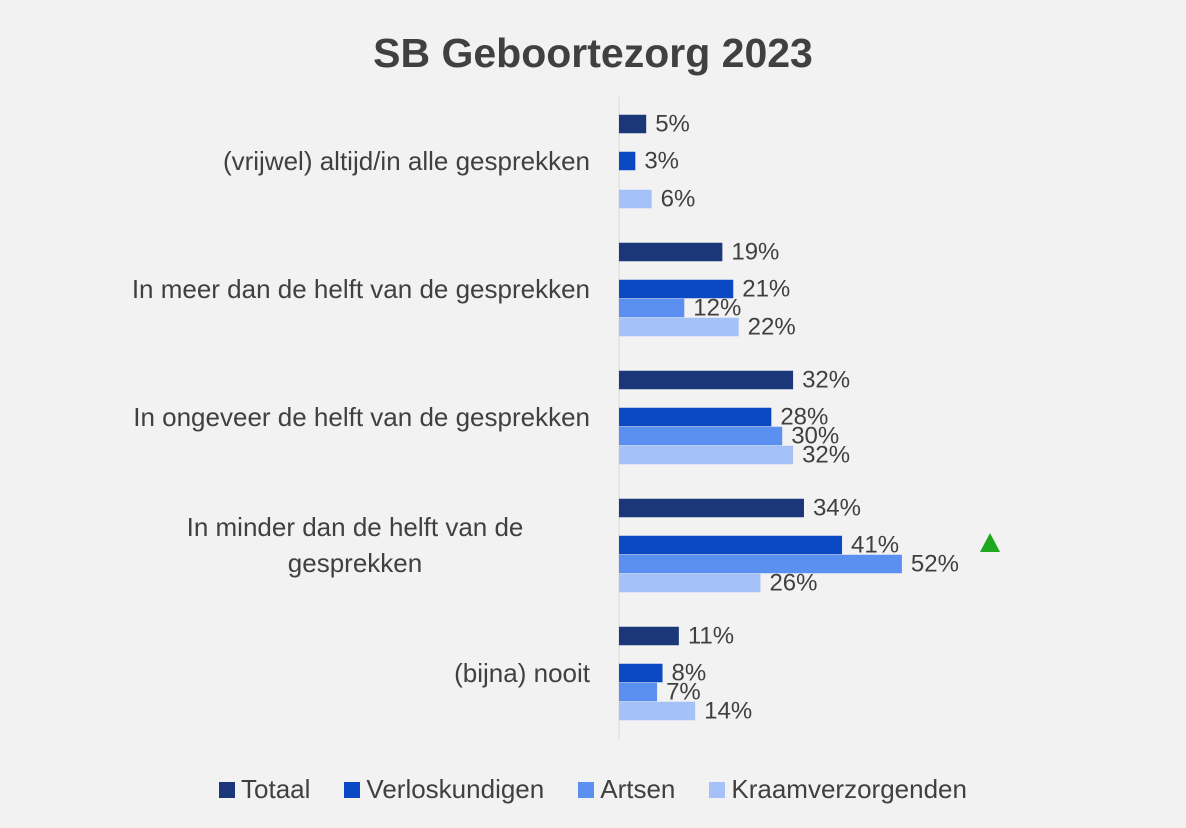  I want to click on legend-item: Totaal, so click(264, 789).